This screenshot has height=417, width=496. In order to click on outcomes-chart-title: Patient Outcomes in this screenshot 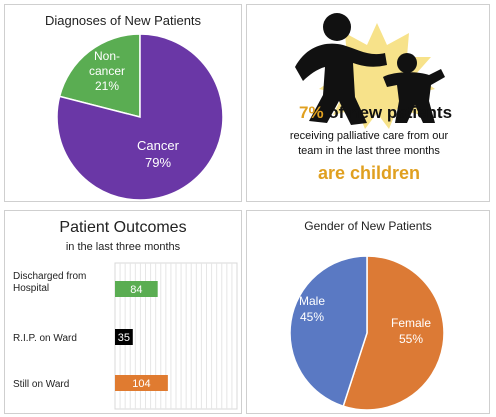, I will do `click(123, 227)`.